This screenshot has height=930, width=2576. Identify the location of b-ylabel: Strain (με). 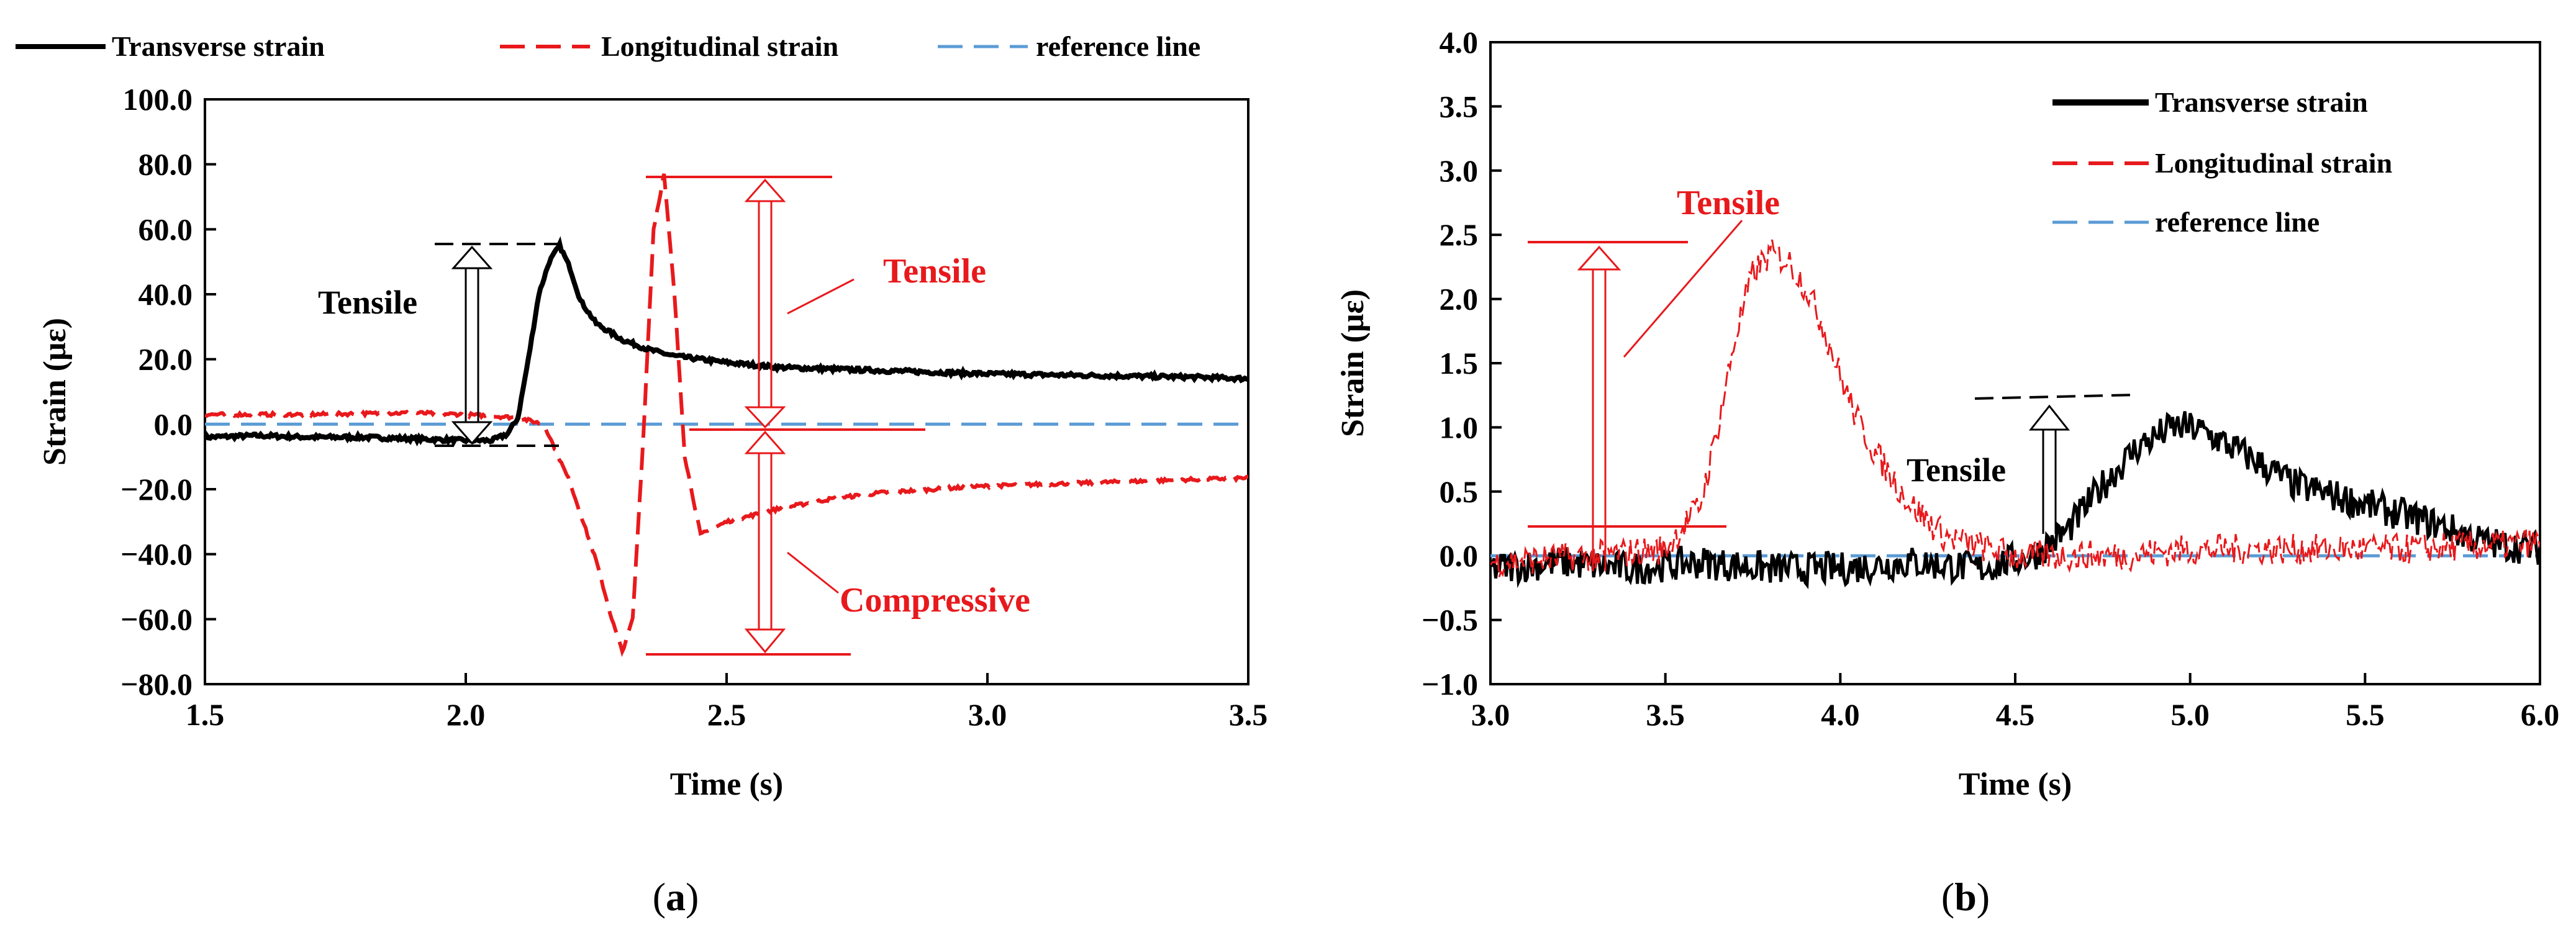
(1353, 363).